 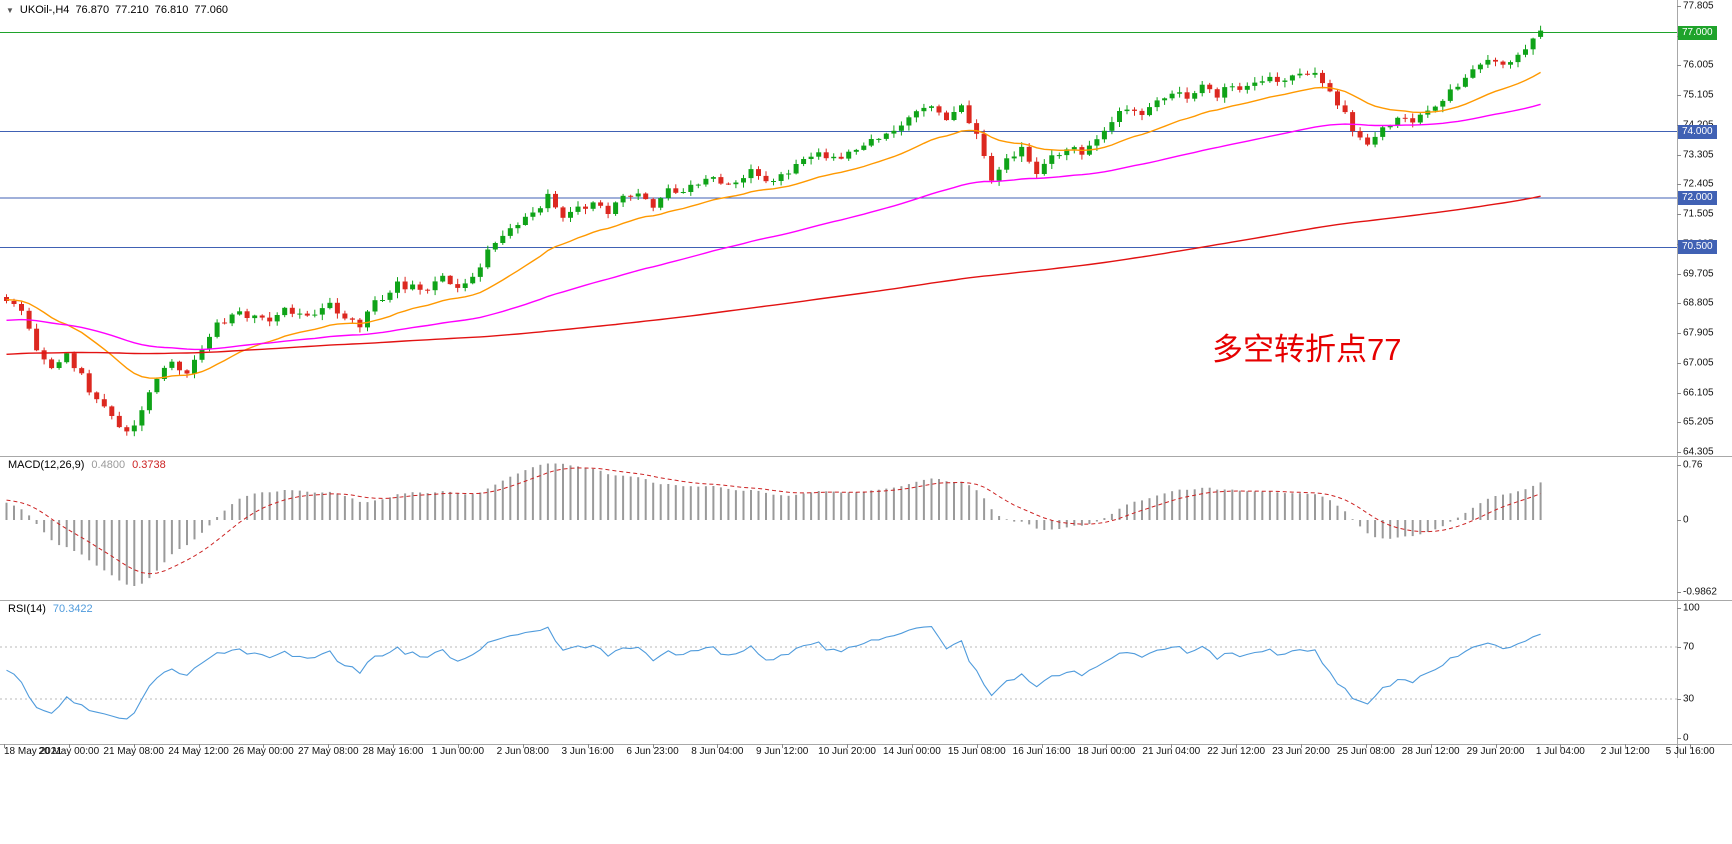 What do you see at coordinates (1430, 751) in the screenshot?
I see `time-axis-label: 28 Jun 12:00` at bounding box center [1430, 751].